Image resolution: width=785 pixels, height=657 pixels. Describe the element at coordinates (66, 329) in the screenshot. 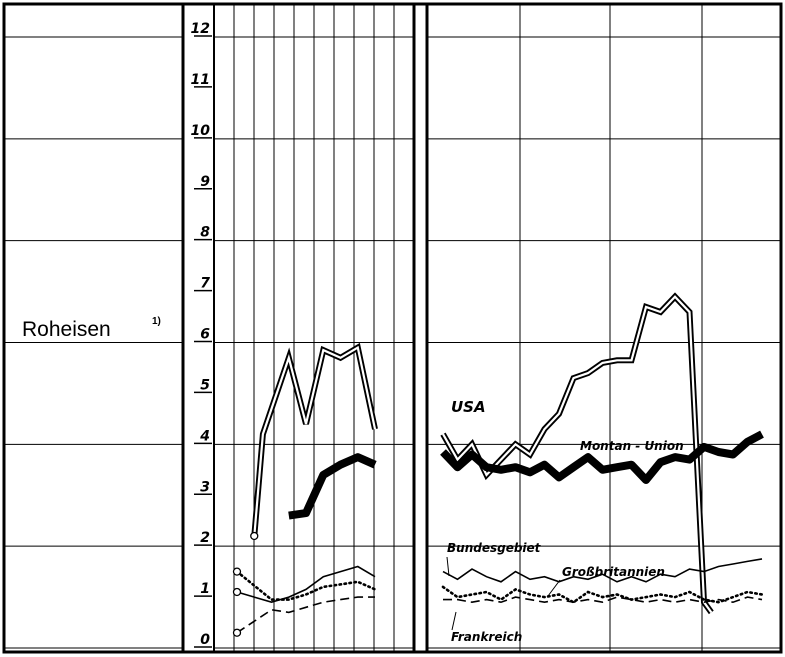

I see `y-axis-title: Roheisen` at that location.